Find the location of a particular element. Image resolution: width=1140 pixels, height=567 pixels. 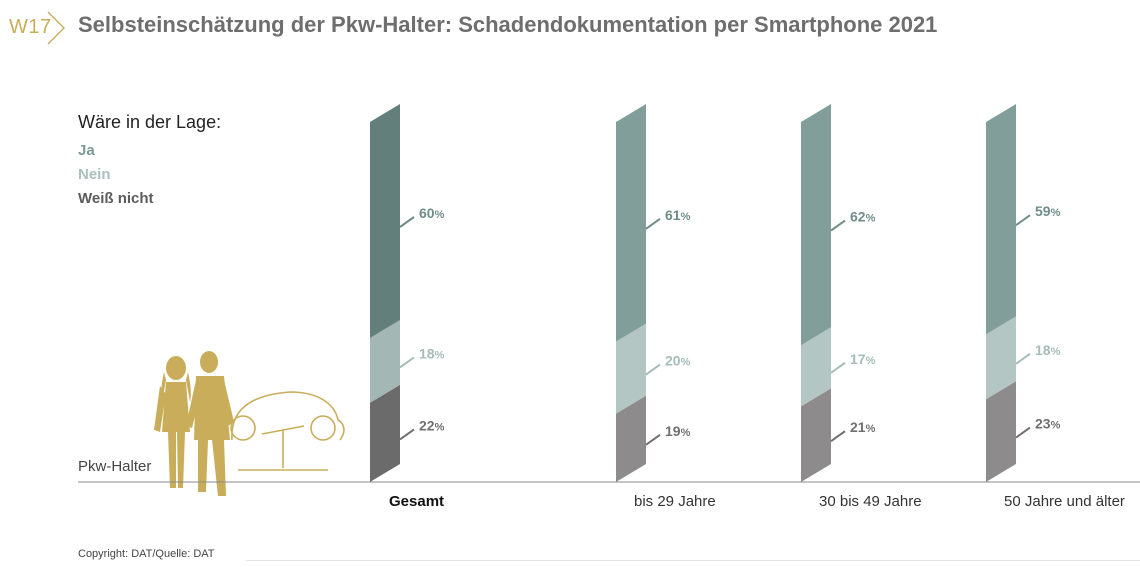

chart-number-badge: W17 is located at coordinates (35, 28).